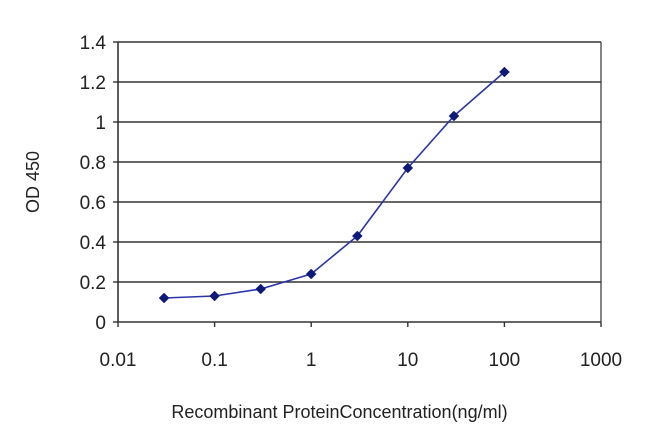  What do you see at coordinates (118, 360) in the screenshot?
I see `x-tick-label: 0.01` at bounding box center [118, 360].